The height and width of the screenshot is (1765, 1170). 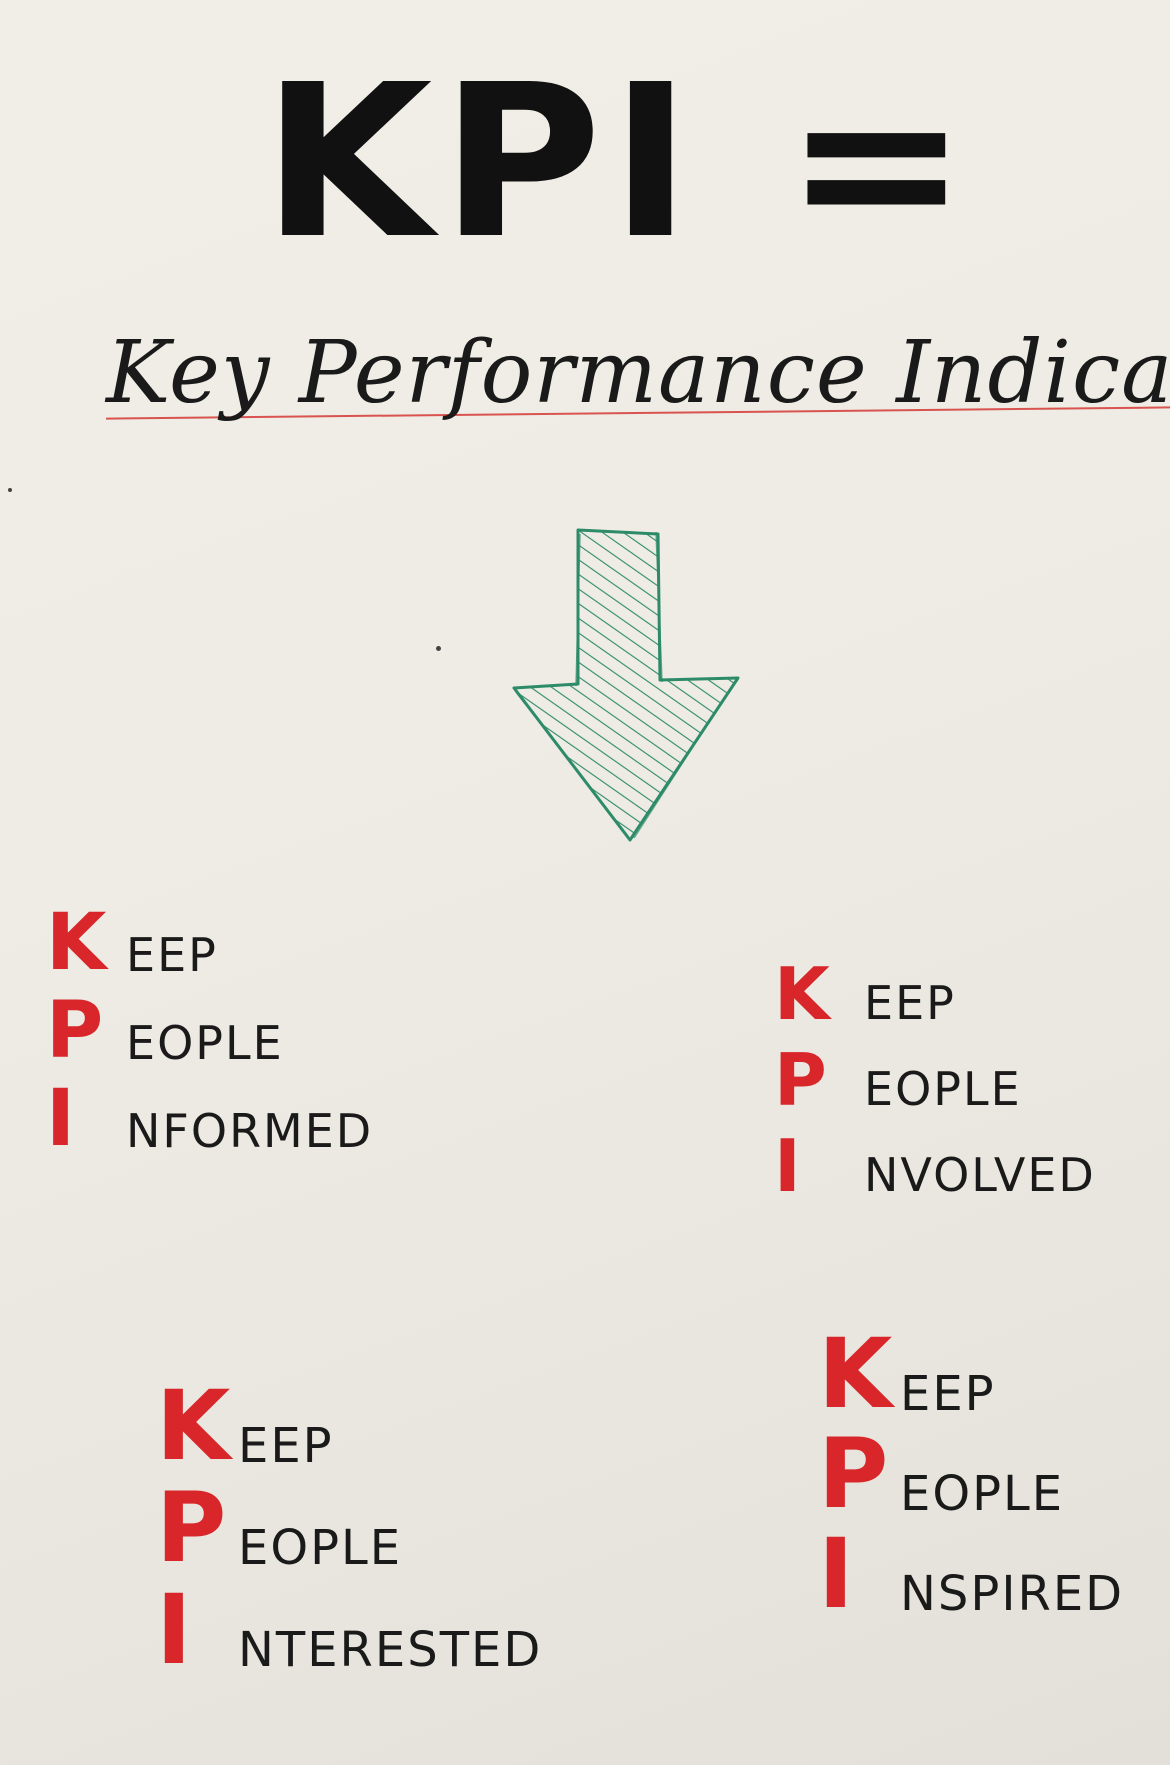 I want to click on acronym-row: I NTERESTED, so click(x=349, y=1630).